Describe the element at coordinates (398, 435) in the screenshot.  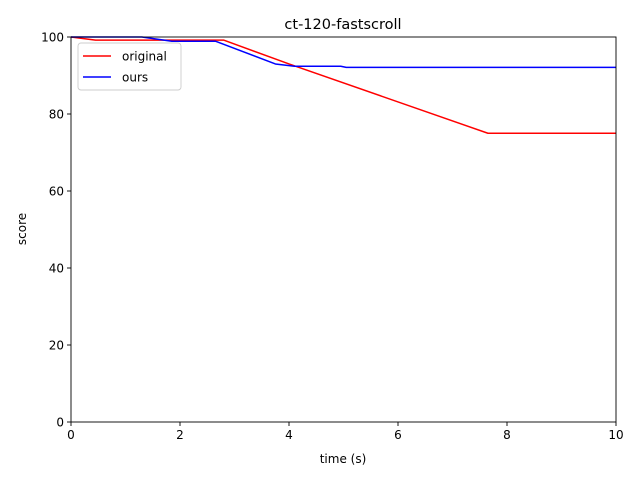
I see `x-tick-label: 6` at that location.